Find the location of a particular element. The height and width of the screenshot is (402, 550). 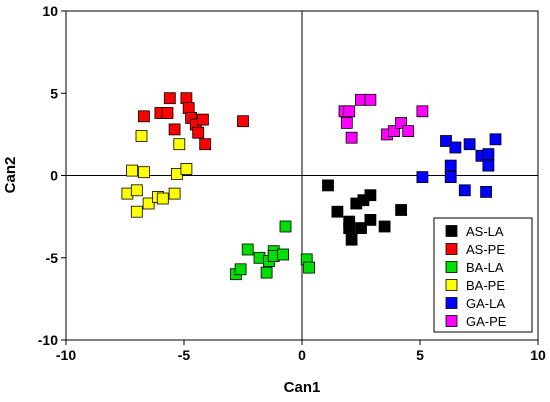

x-tick-label: 10 is located at coordinates (538, 355).